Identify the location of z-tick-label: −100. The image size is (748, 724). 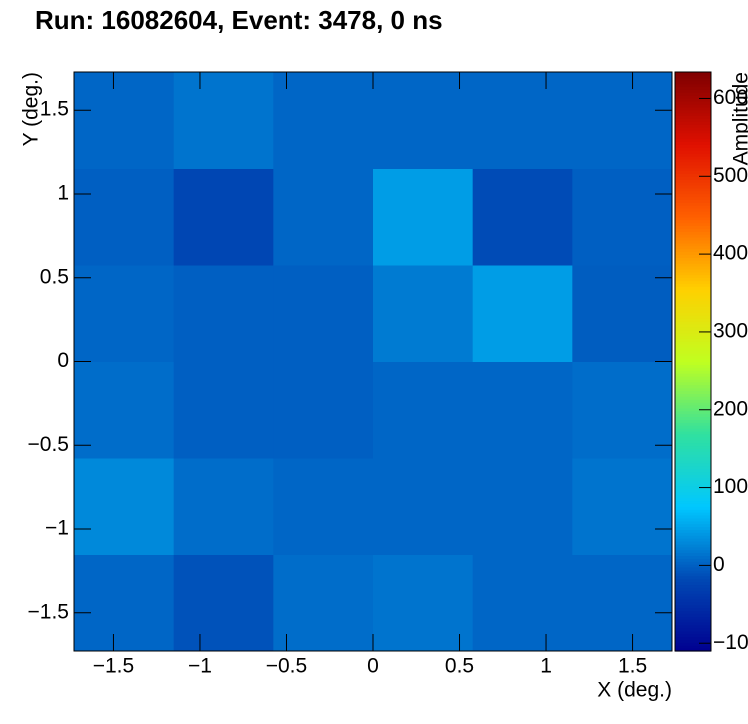
(730, 642).